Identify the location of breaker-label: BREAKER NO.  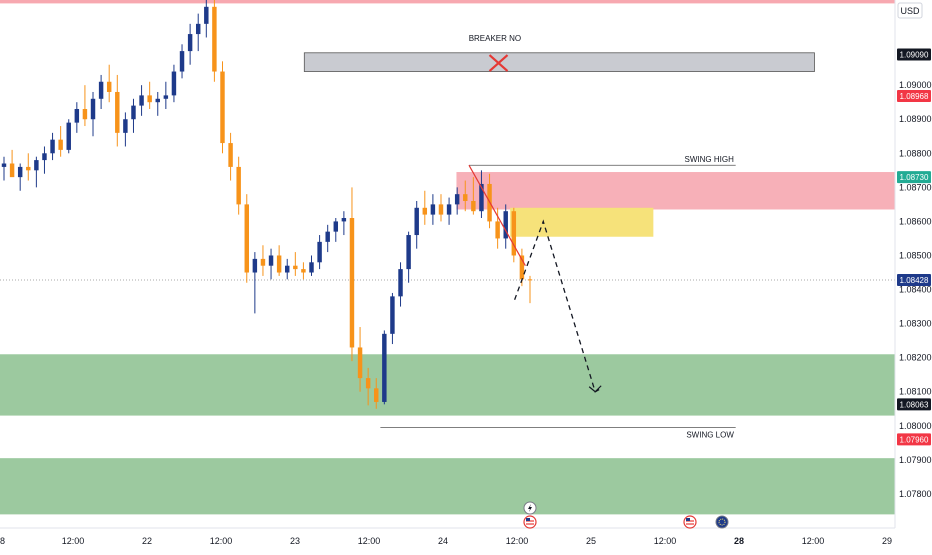
(495, 38).